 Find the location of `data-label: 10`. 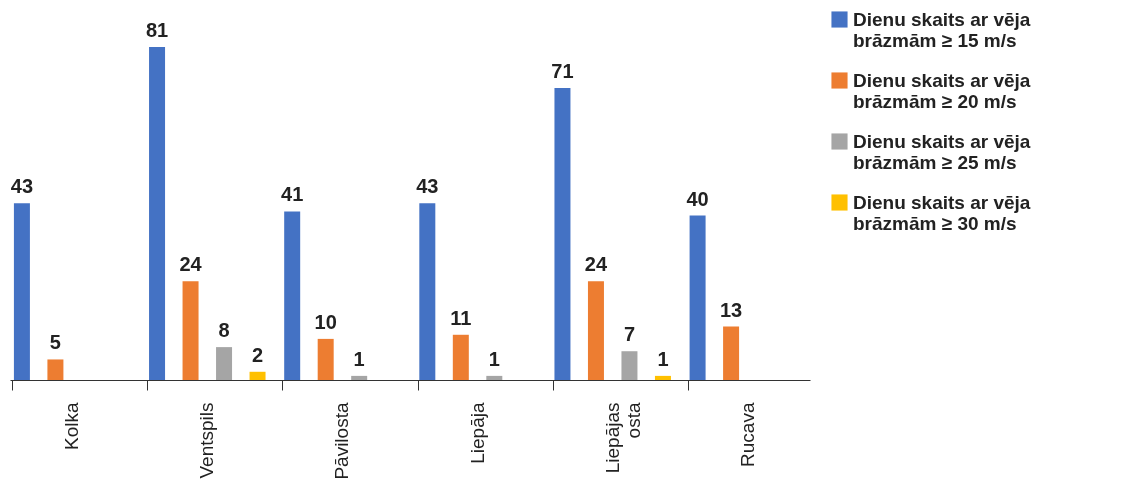

data-label: 10 is located at coordinates (325, 321).